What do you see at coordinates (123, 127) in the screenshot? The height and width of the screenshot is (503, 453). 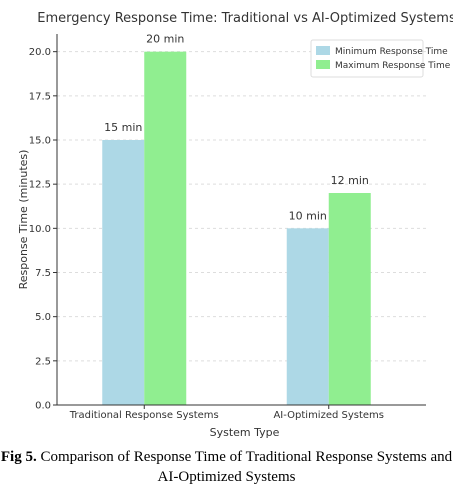 I see `data-label-0-0: 15 min` at bounding box center [123, 127].